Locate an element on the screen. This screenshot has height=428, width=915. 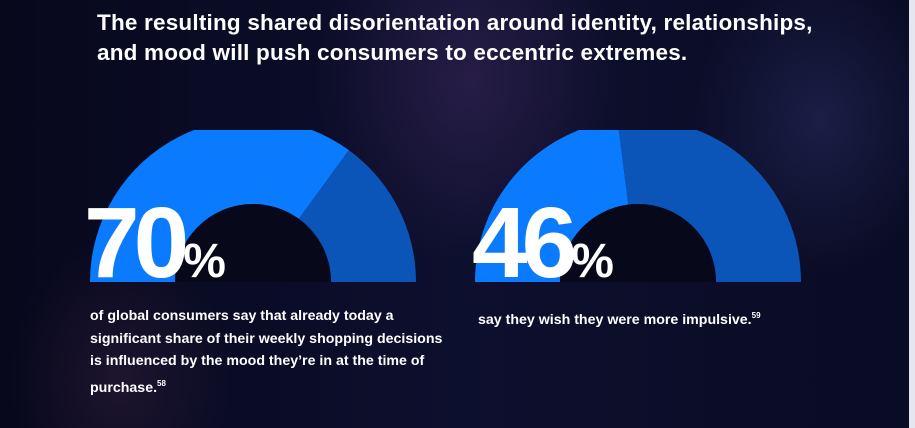
gauge-70-hole is located at coordinates (253, 243).